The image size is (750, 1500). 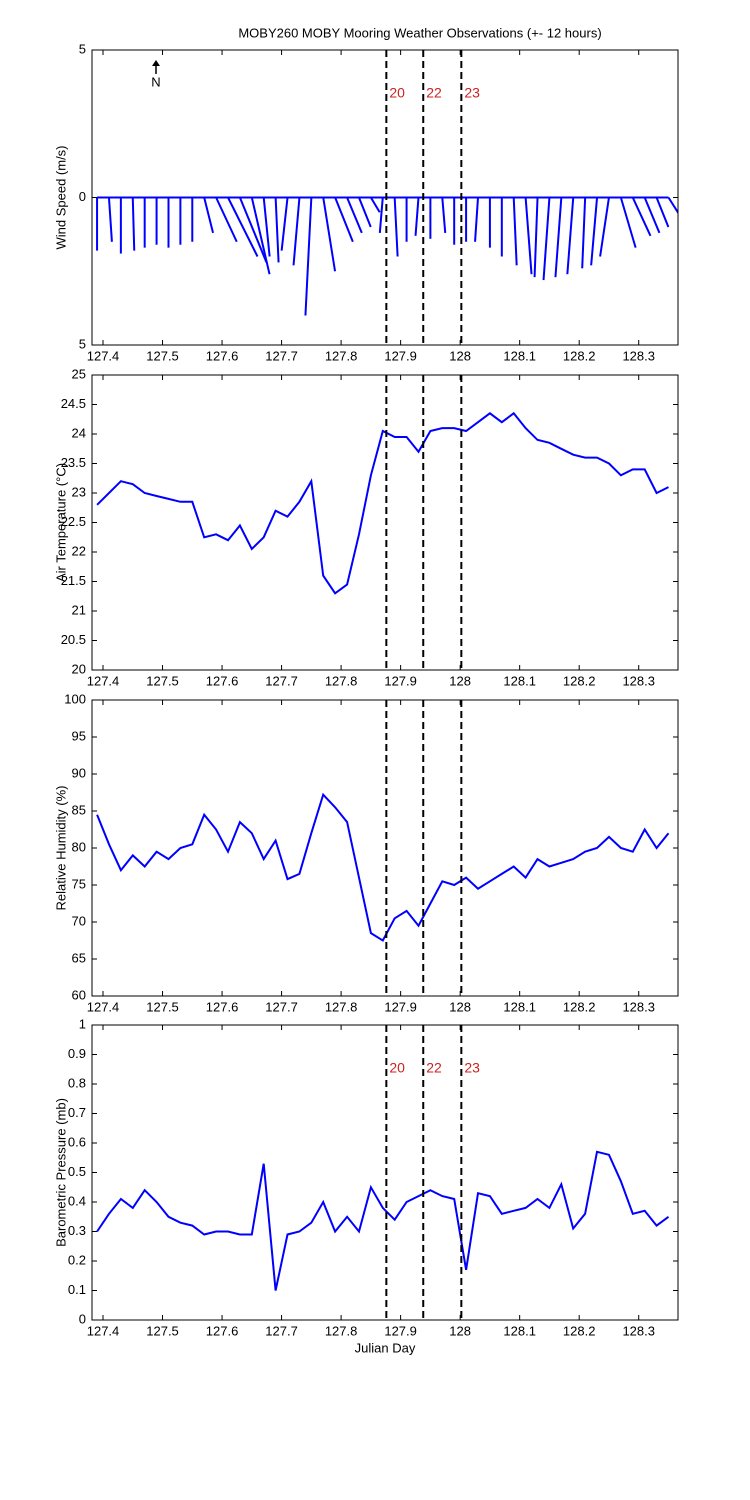 I want to click on x-tick-label: 128.2, so click(x=579, y=1006).